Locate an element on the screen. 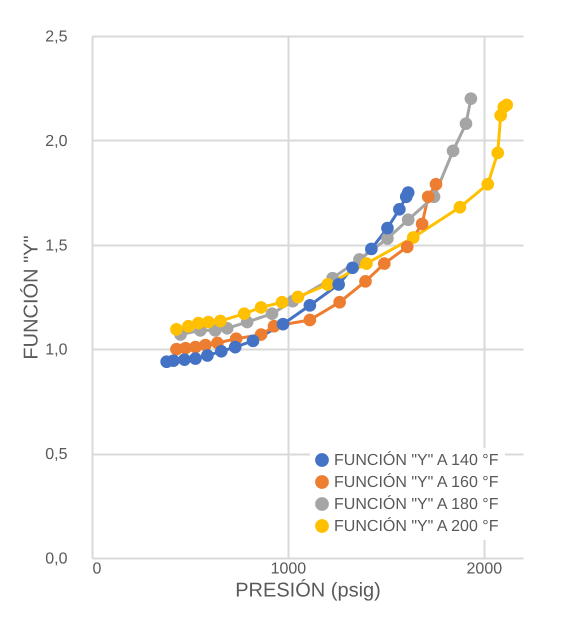 This screenshot has width=568, height=635. y-tick-label: 2,5 is located at coordinates (56, 37).